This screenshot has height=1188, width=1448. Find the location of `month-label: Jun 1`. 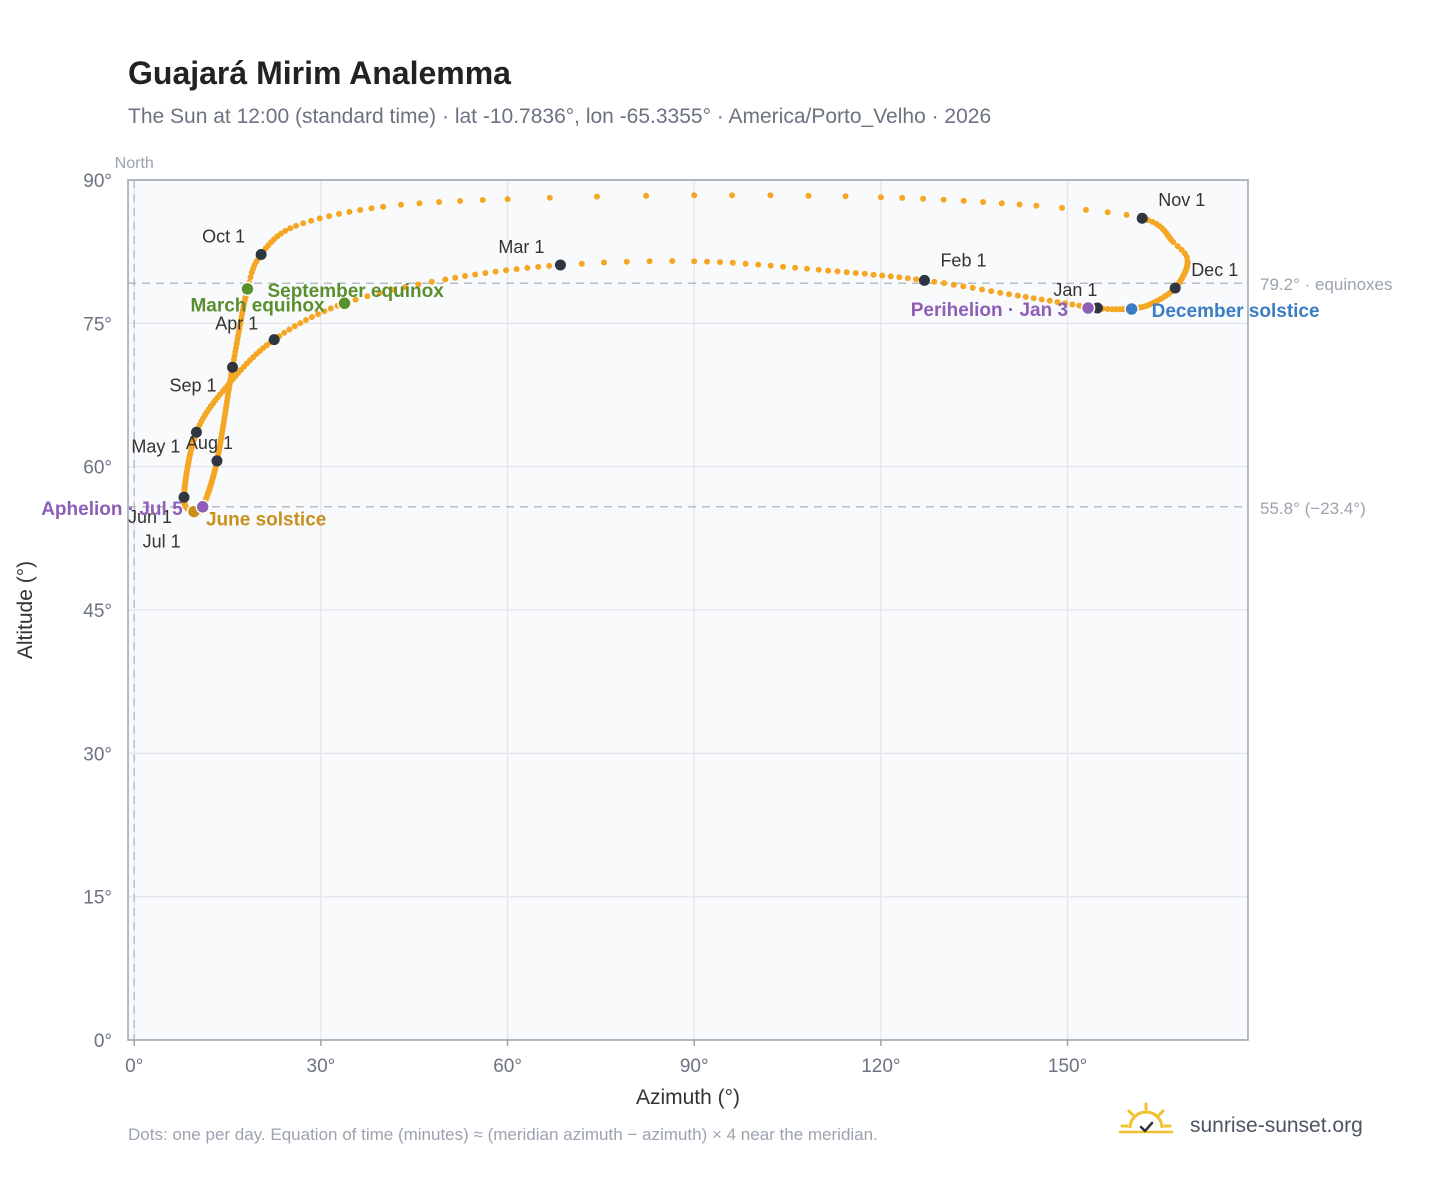

month-label: Jun 1 is located at coordinates (150, 517).